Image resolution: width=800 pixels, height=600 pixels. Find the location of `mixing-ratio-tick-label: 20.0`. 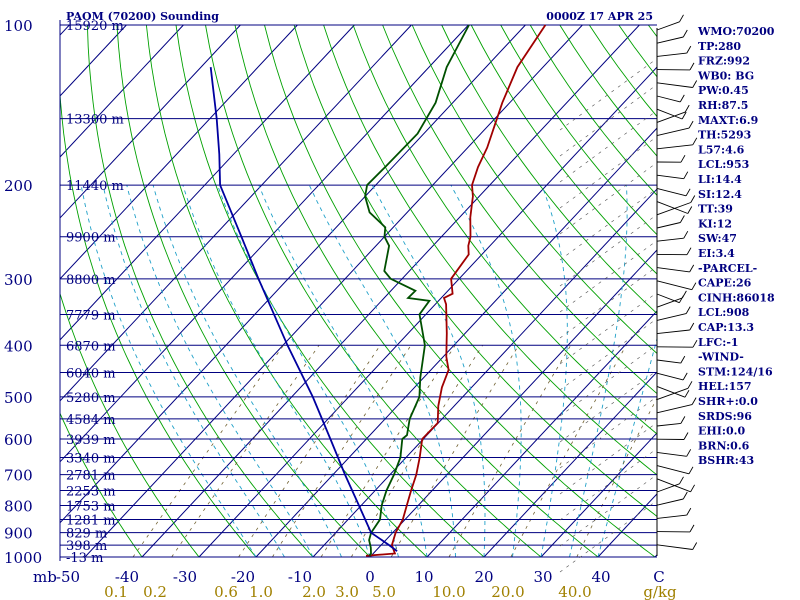

mixing-ratio-tick-label: 20.0 is located at coordinates (507, 591).